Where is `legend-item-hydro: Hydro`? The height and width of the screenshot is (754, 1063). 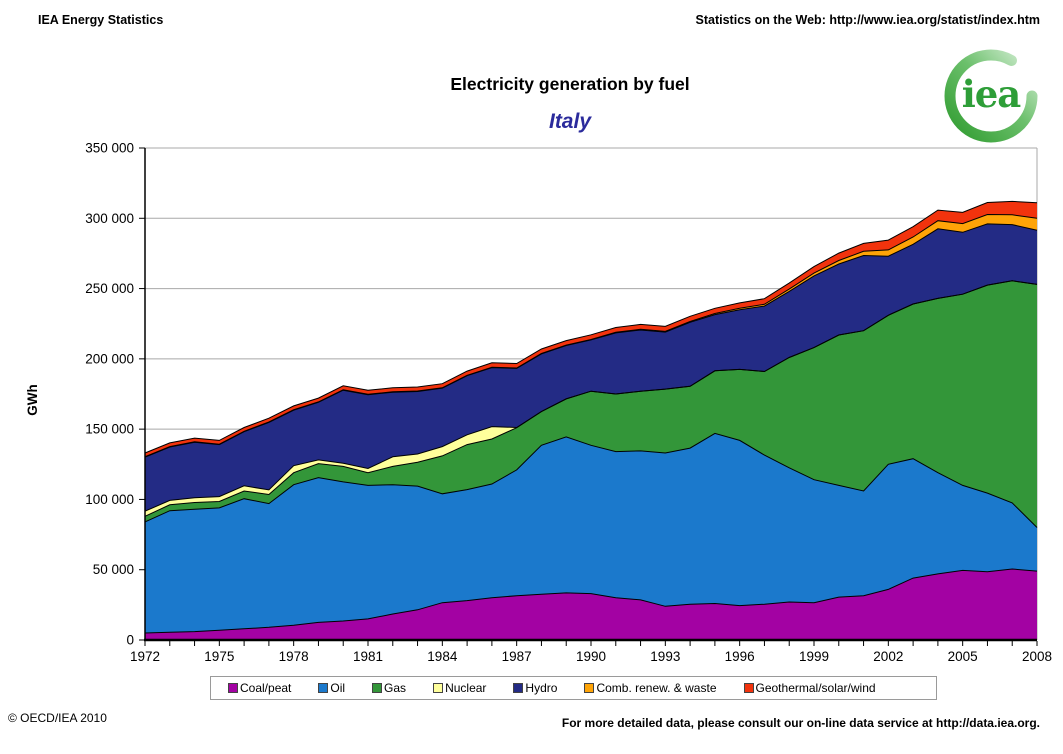 legend-item-hydro: Hydro is located at coordinates (535, 688).